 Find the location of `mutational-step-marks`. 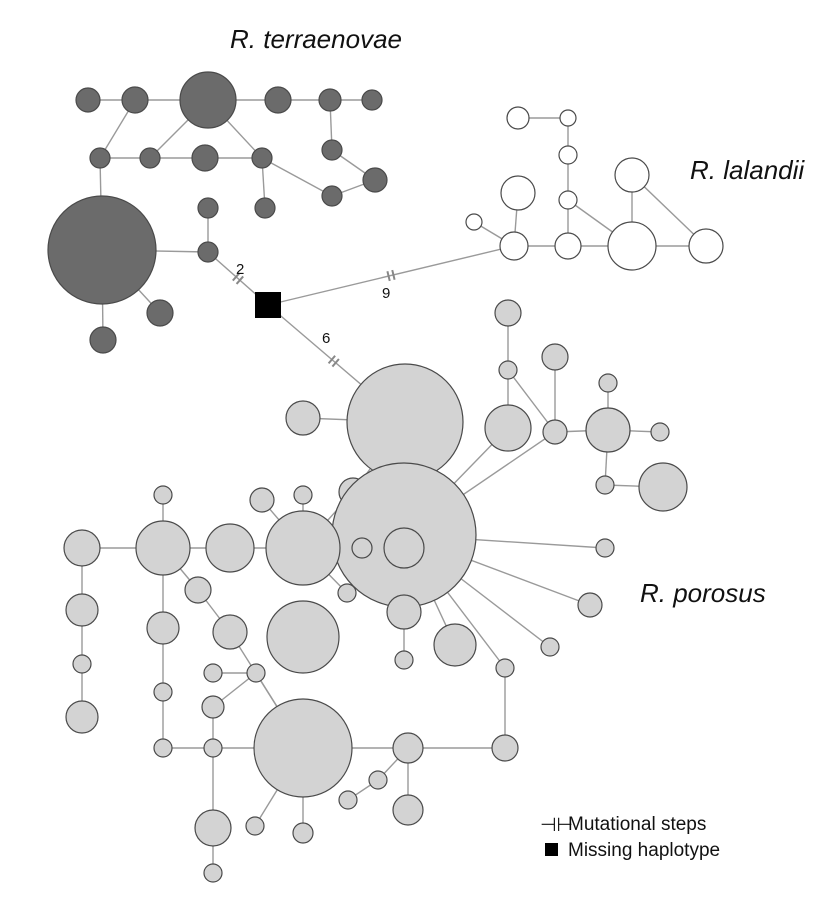

mutational-step-marks is located at coordinates (314, 318).